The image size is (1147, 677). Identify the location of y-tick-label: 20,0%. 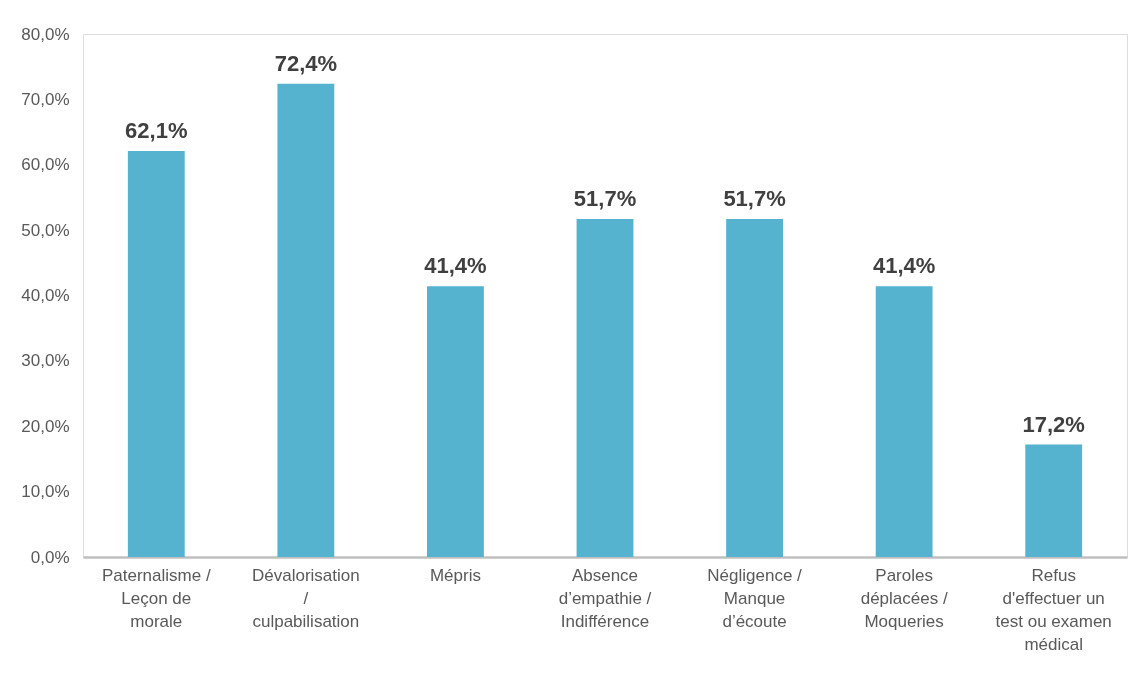
(45, 426).